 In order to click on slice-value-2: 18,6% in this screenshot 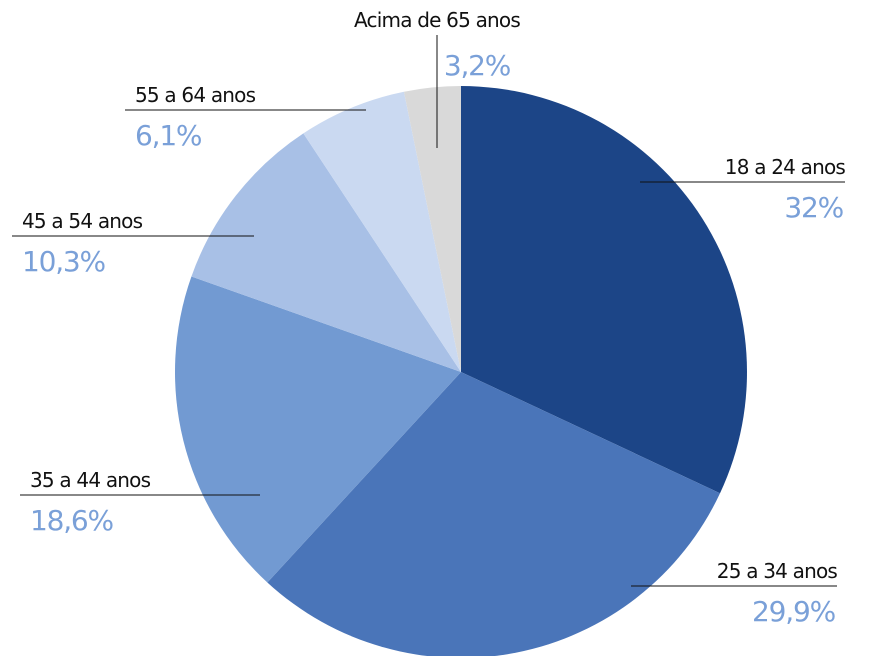, I will do `click(72, 520)`.